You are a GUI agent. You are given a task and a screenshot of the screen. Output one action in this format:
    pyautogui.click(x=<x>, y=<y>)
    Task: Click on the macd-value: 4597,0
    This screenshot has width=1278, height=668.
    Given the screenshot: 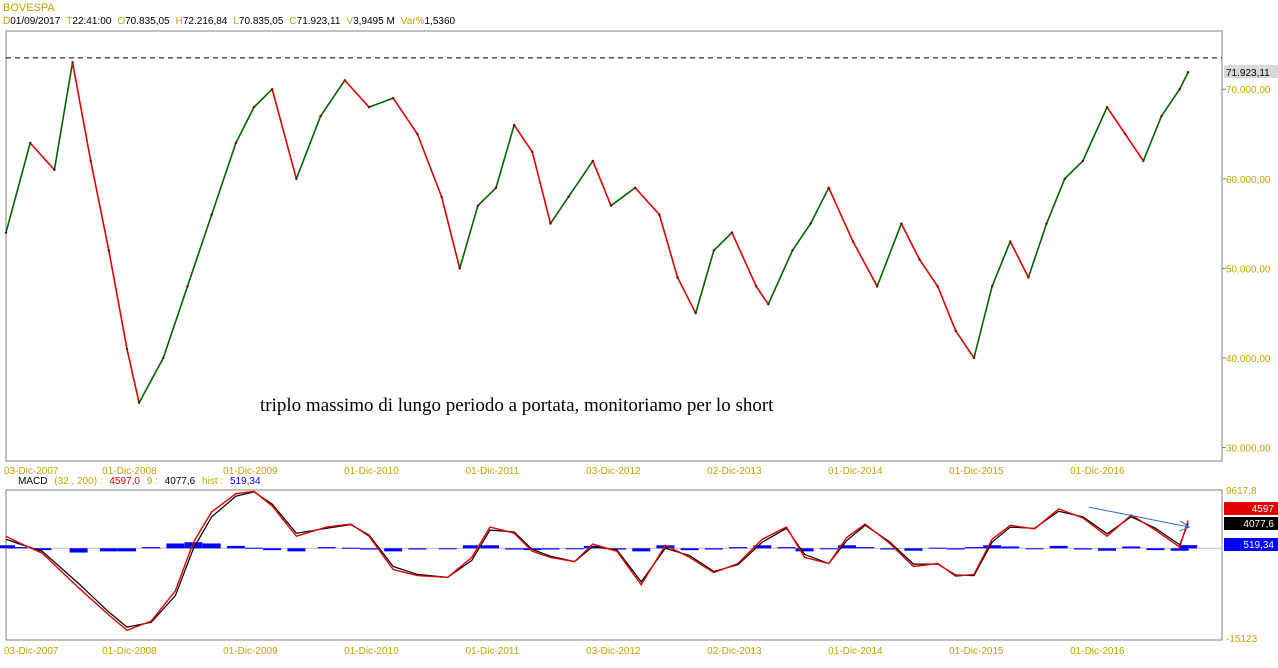 What is the action you would take?
    pyautogui.click(x=124, y=481)
    